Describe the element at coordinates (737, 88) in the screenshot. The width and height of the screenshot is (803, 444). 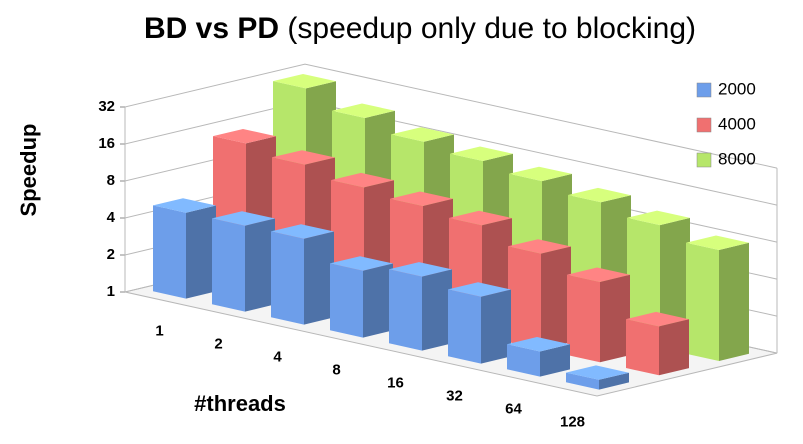
I see `legend-label: 2000` at that location.